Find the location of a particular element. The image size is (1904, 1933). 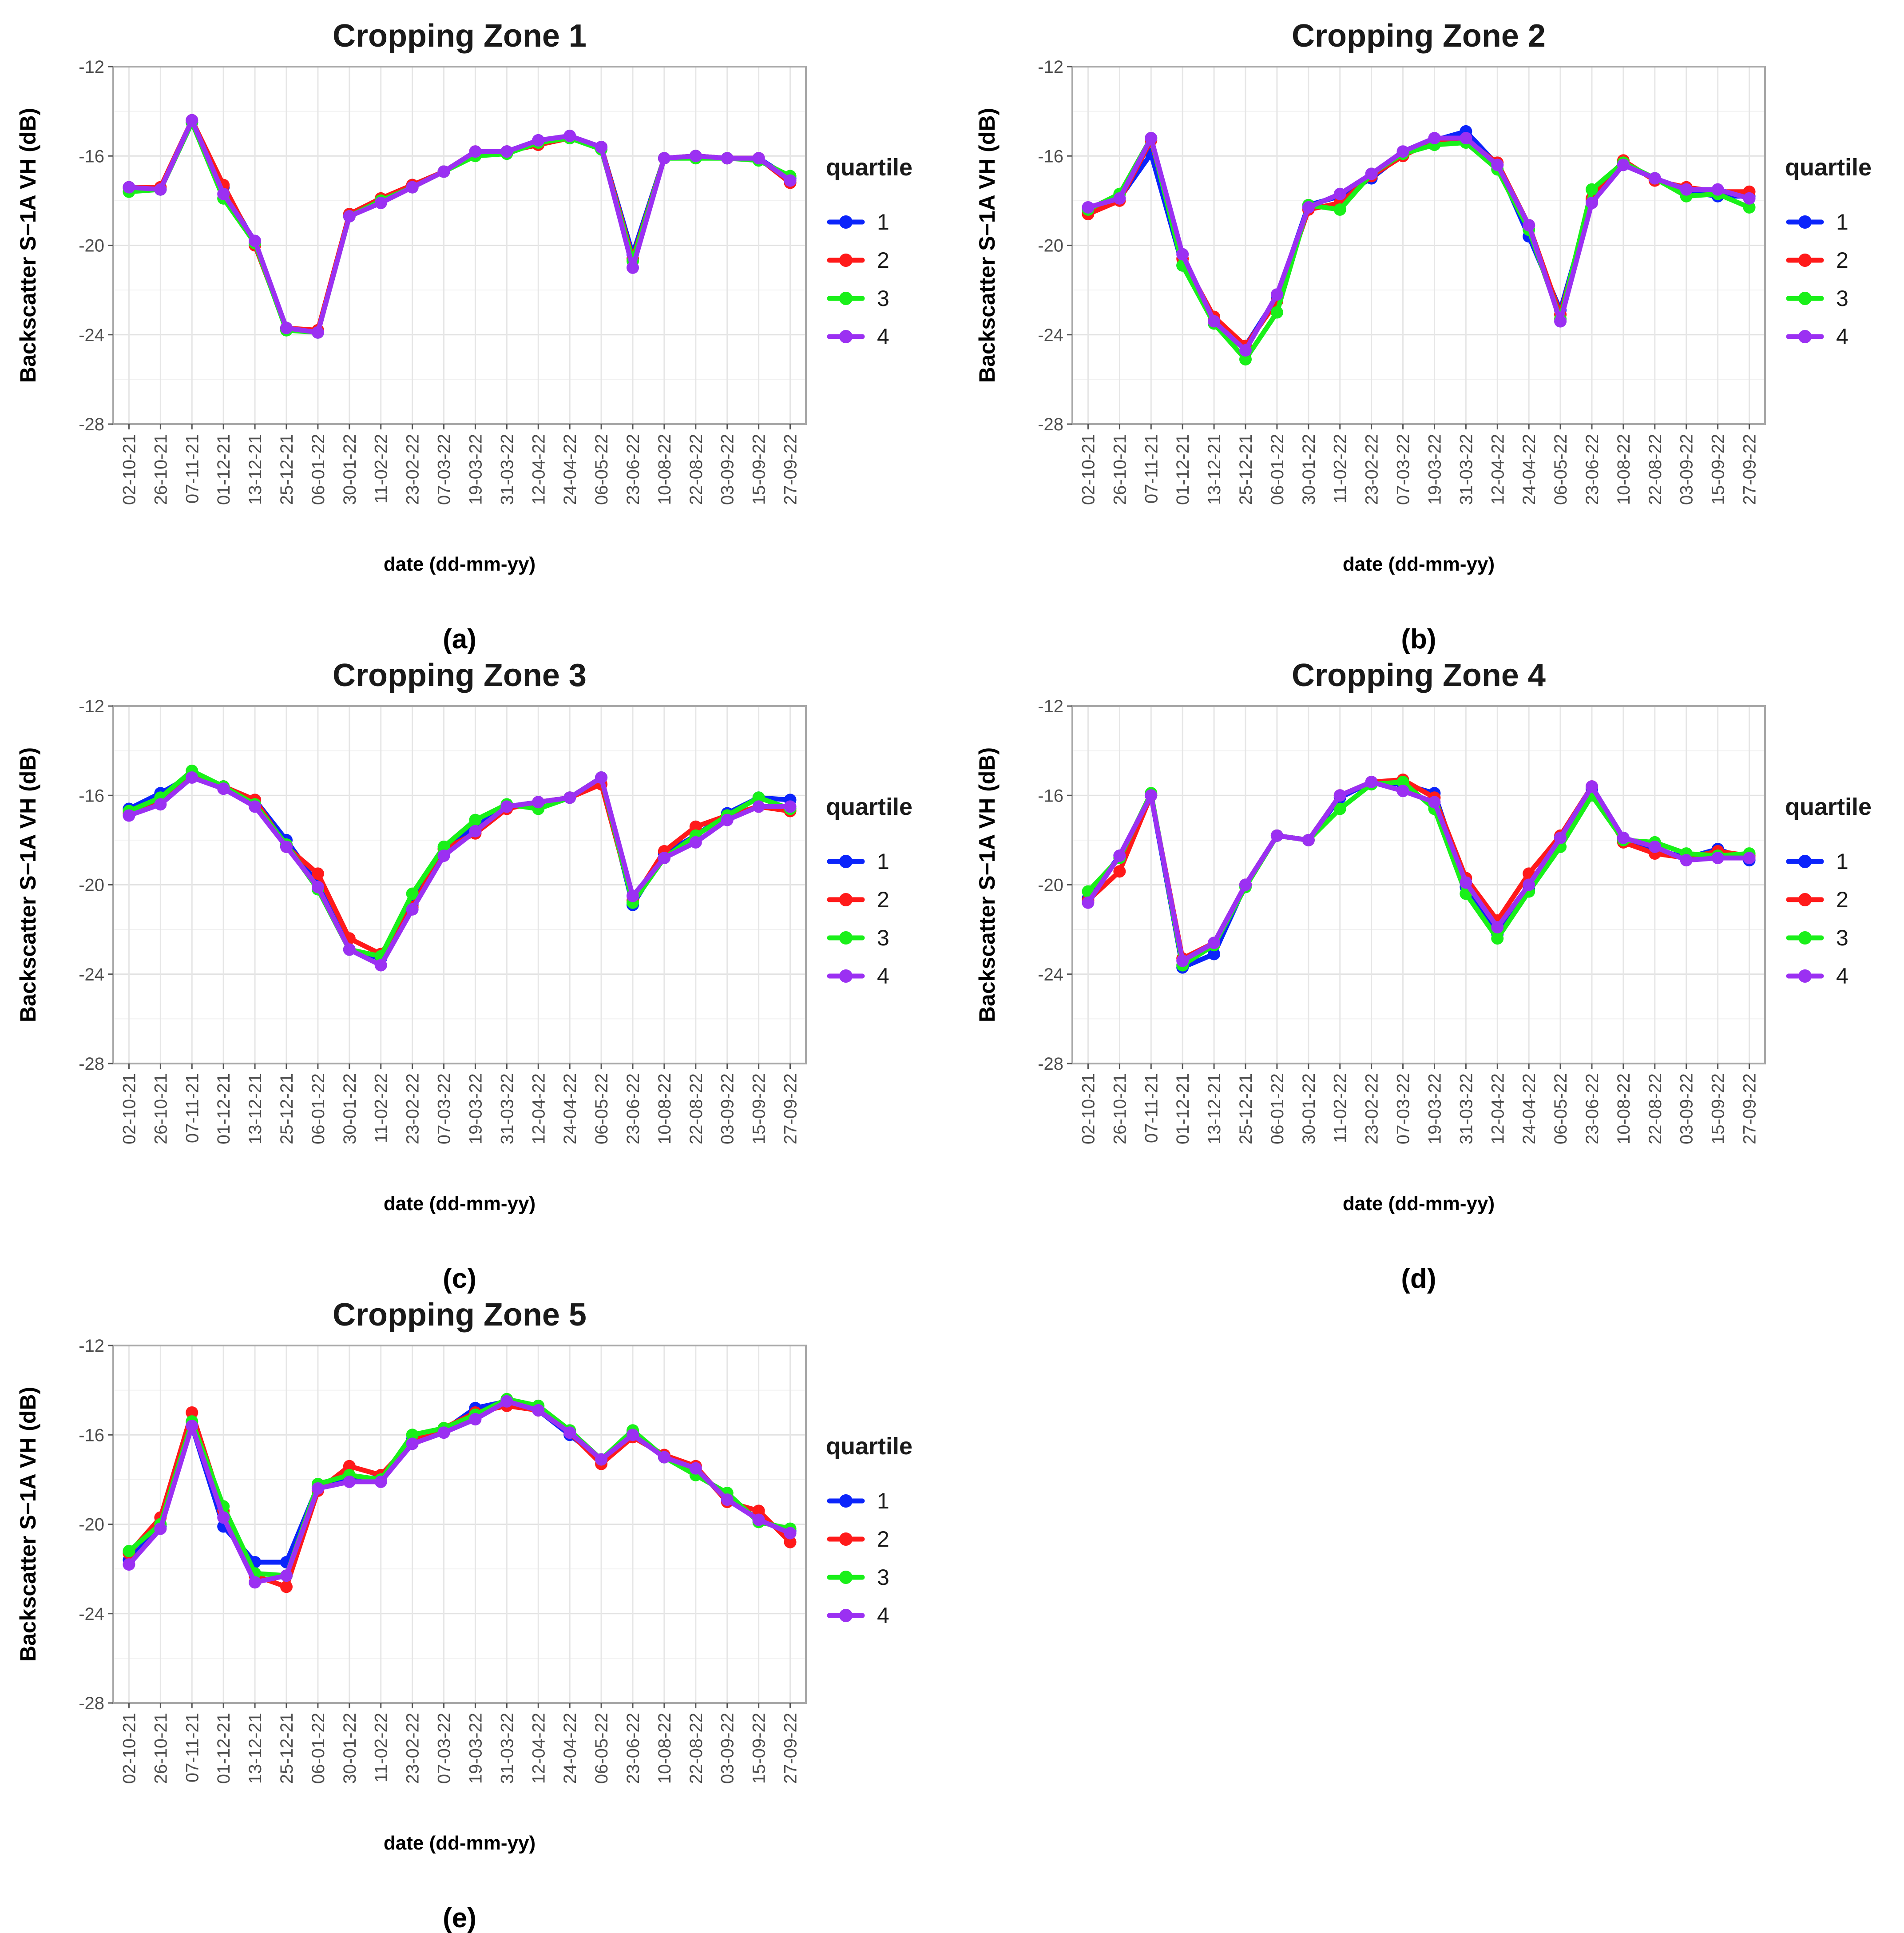

y-tick-label: -16 is located at coordinates (91, 157).